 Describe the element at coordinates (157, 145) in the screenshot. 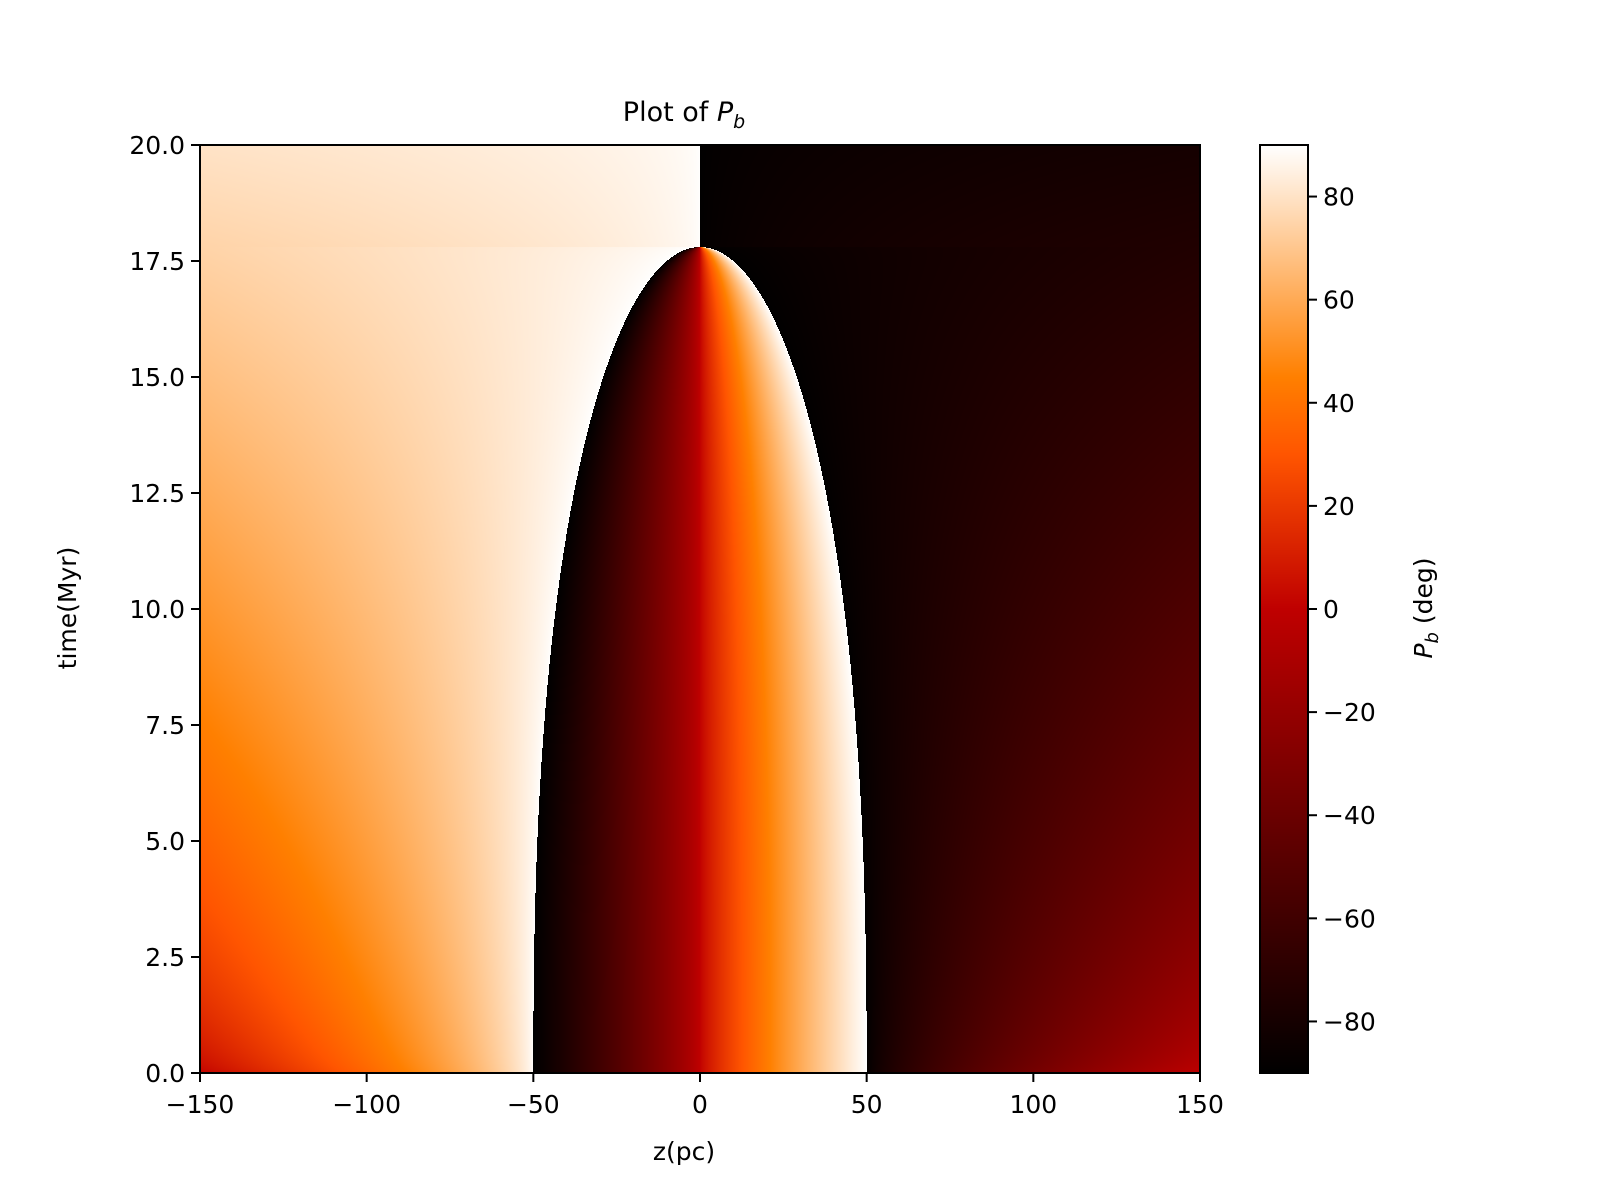

I see `y-tick-label: 20.0` at that location.